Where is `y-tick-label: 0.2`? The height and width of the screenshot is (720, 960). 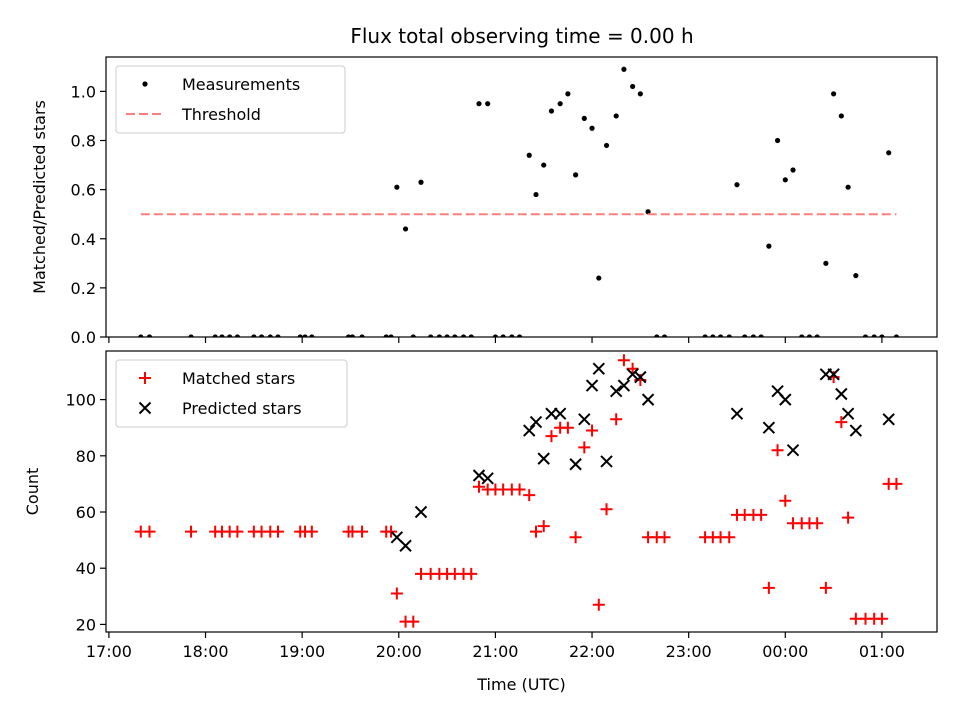
y-tick-label: 0.2 is located at coordinates (83, 288).